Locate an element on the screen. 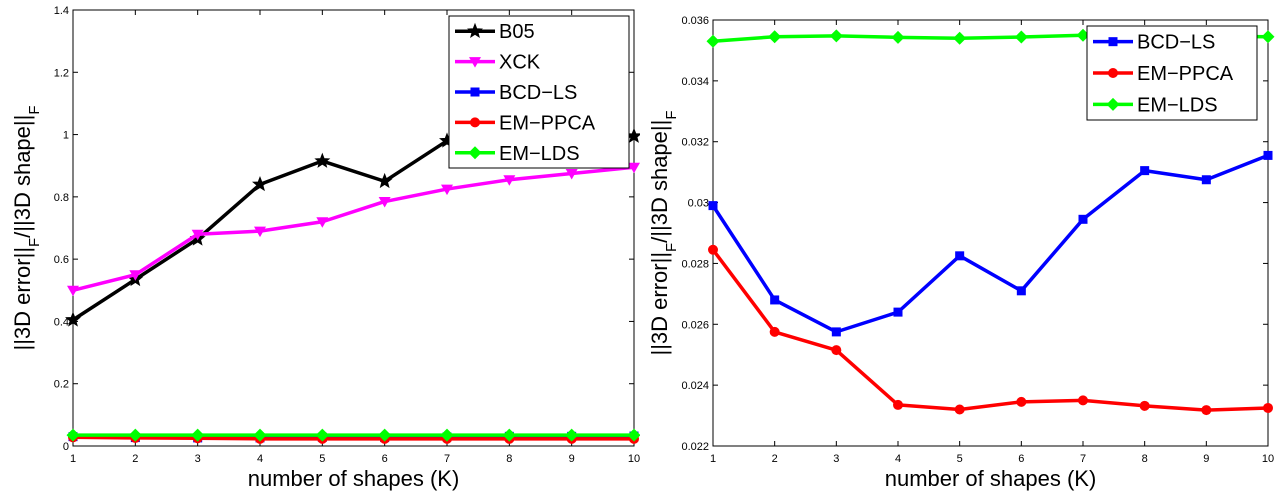  legend-item-xck: XCK is located at coordinates (498, 63).